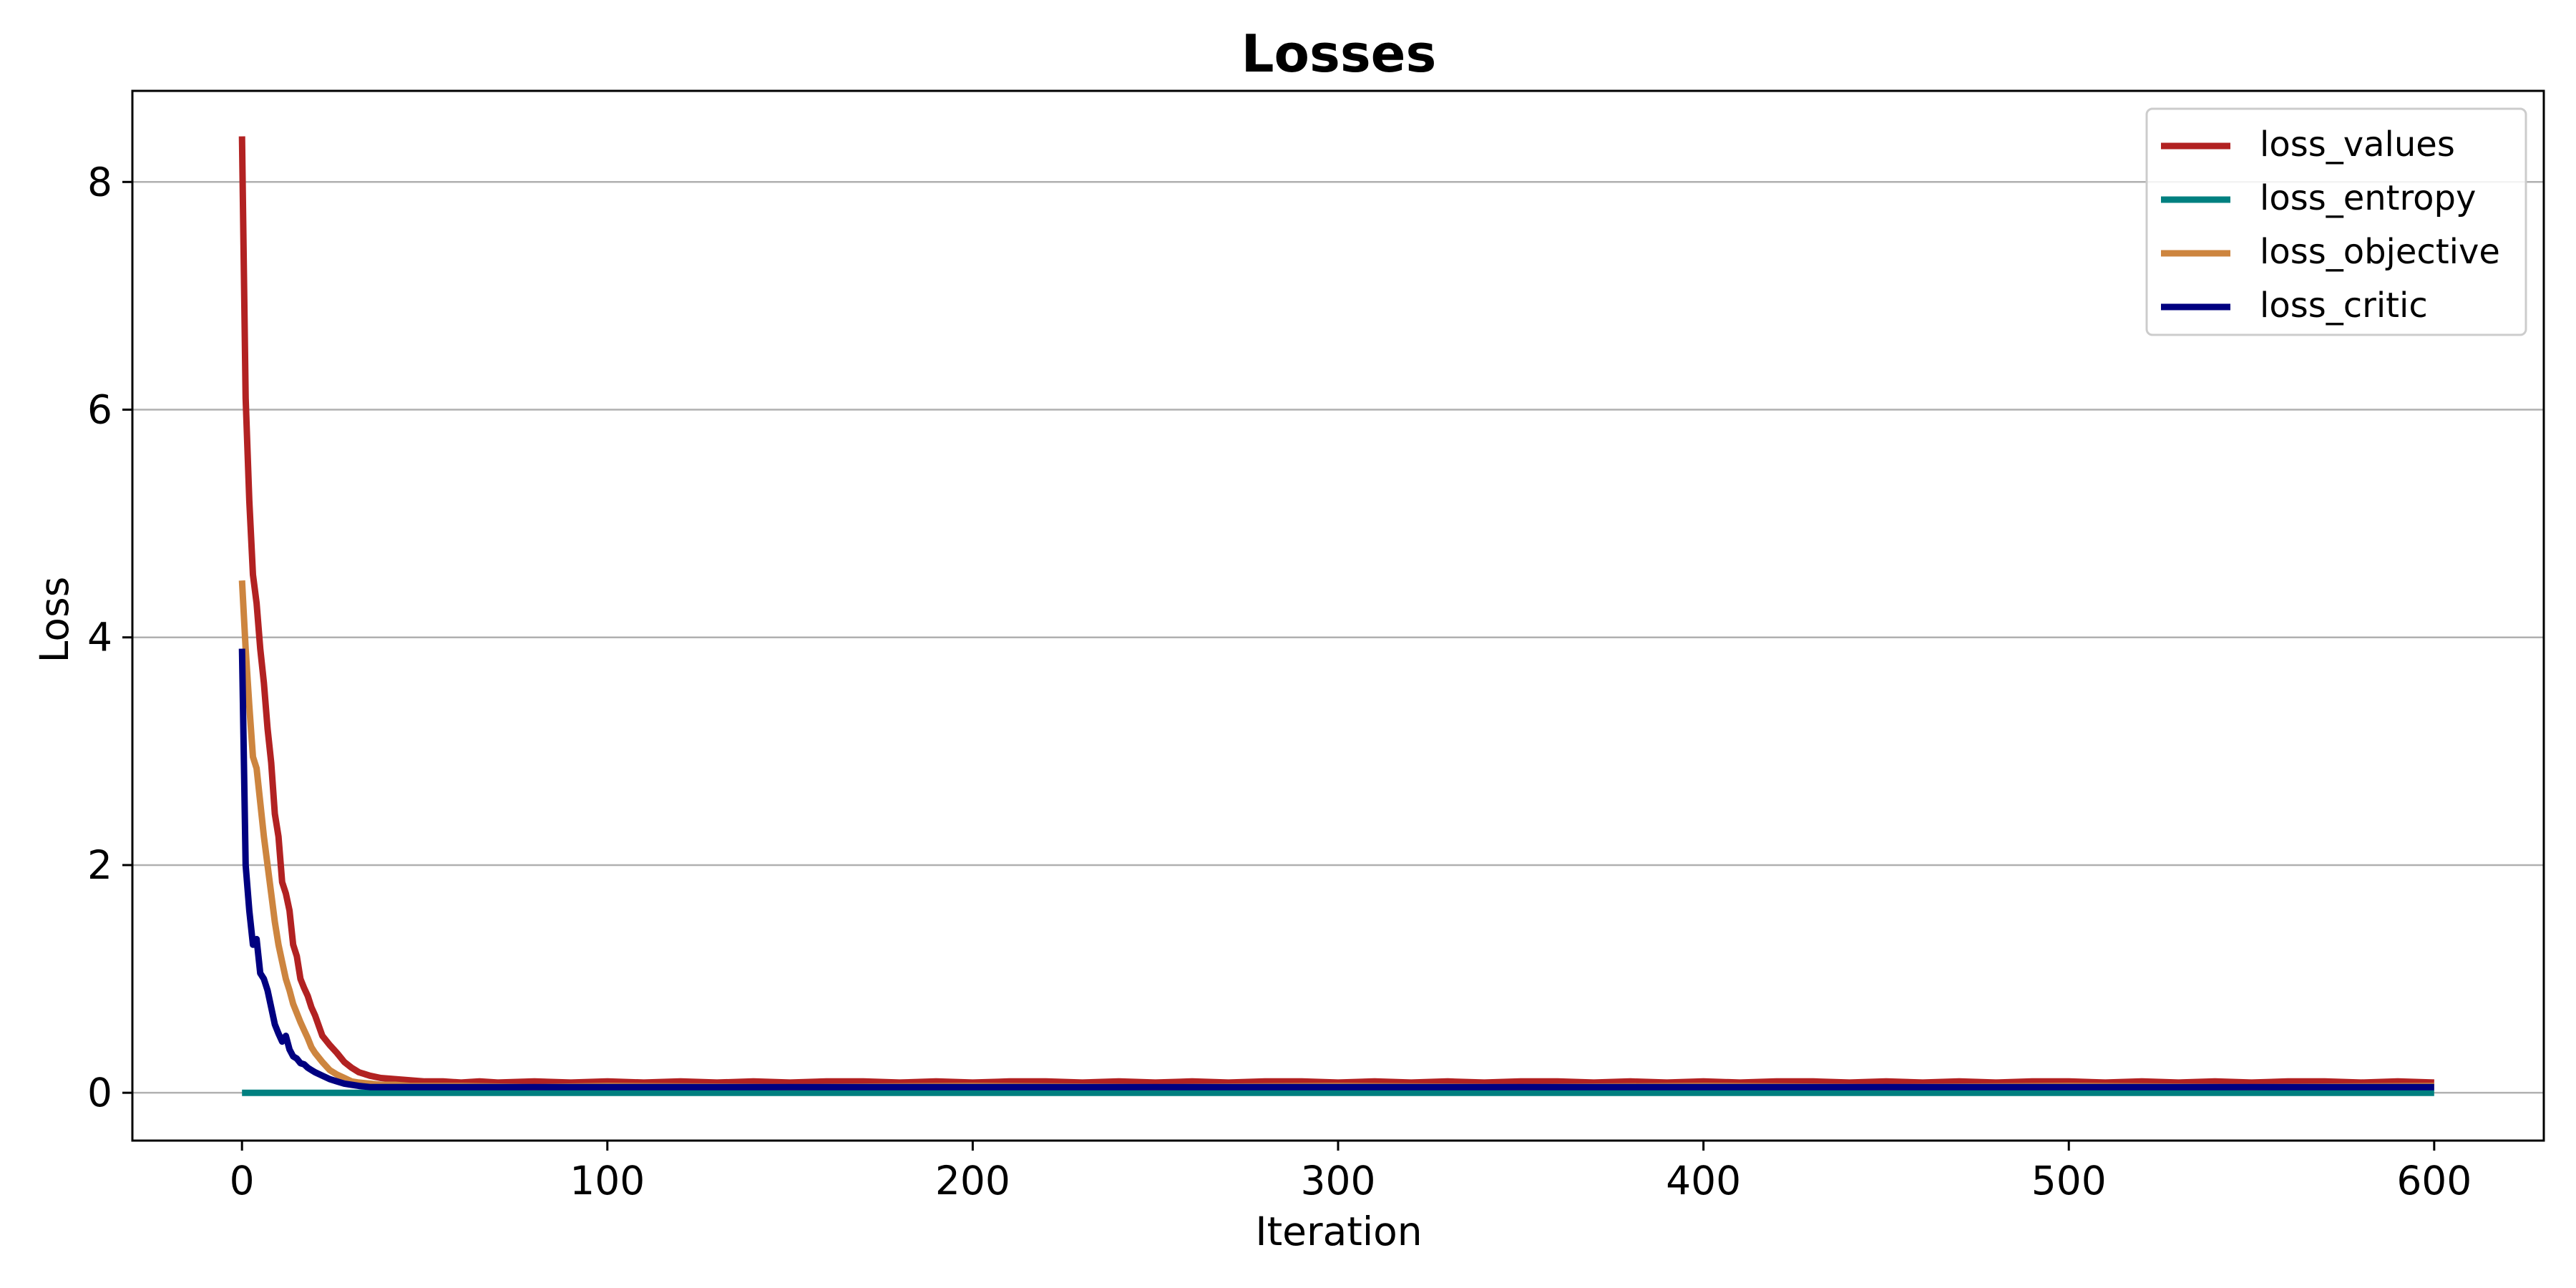  I want to click on x-tick-label-2: 200, so click(972, 1181).